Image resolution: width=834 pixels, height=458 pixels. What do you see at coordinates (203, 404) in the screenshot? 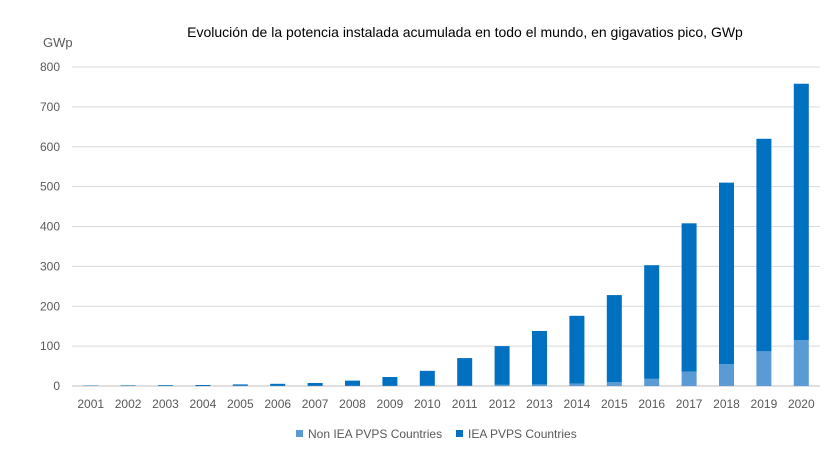
I see `x-tick-label: 2004` at bounding box center [203, 404].